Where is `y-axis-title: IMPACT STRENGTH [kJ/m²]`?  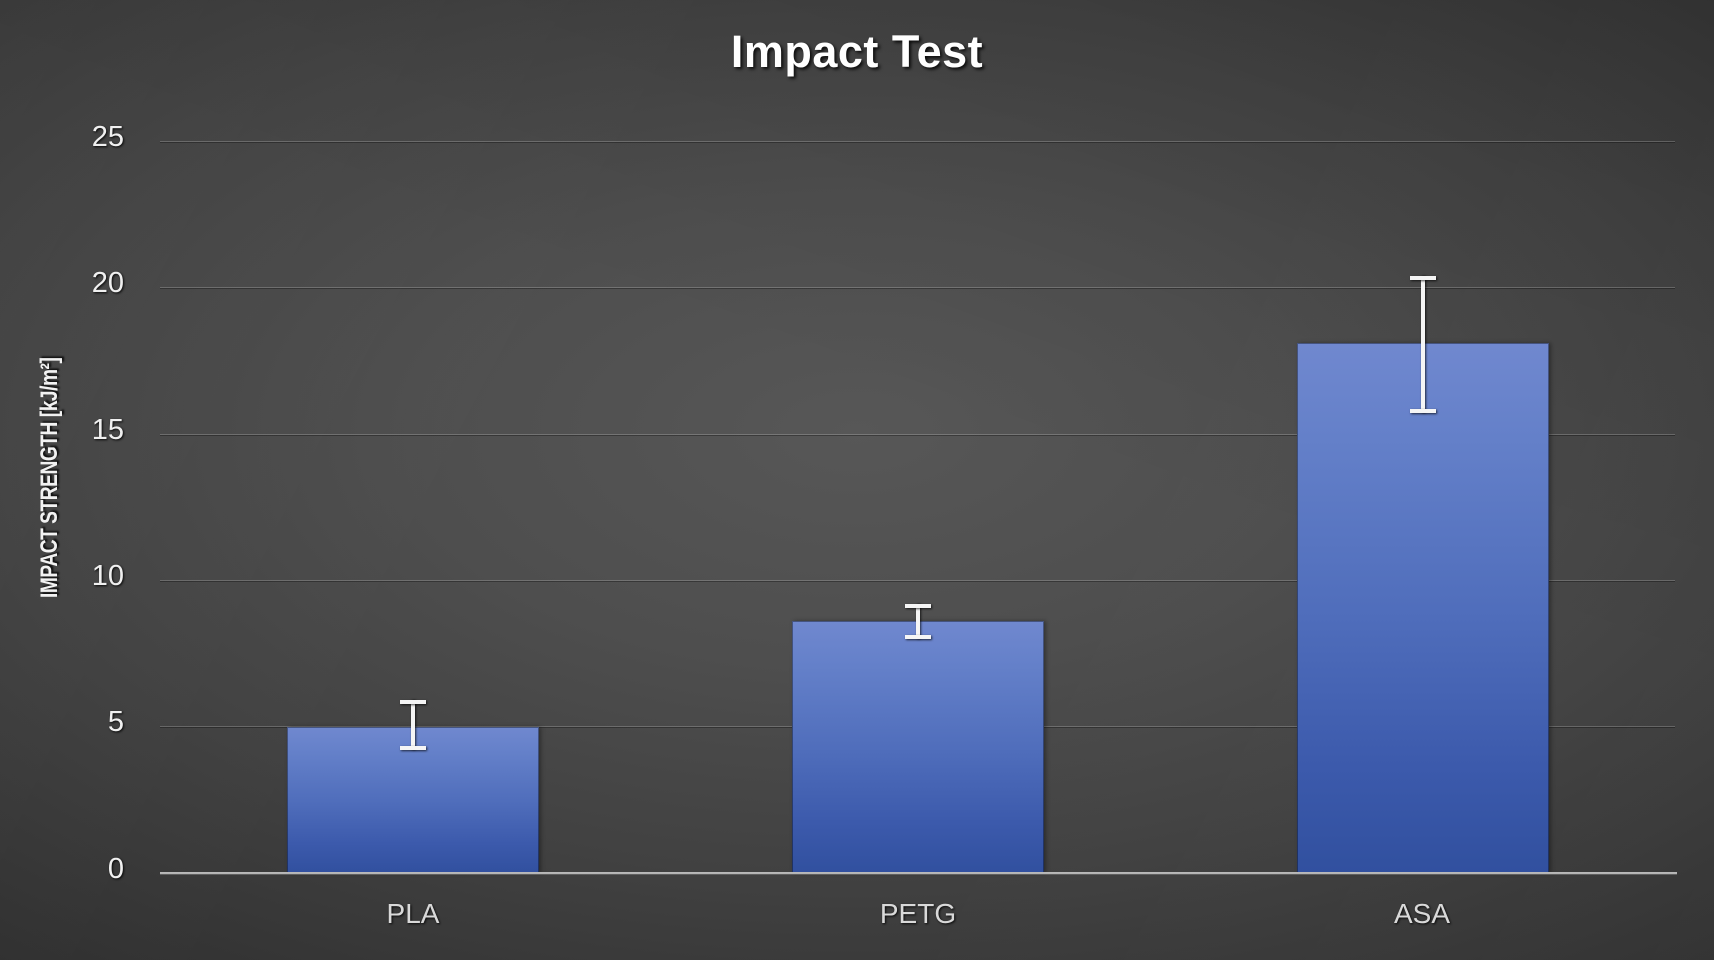
y-axis-title: IMPACT STRENGTH [kJ/m²] is located at coordinates (50, 478).